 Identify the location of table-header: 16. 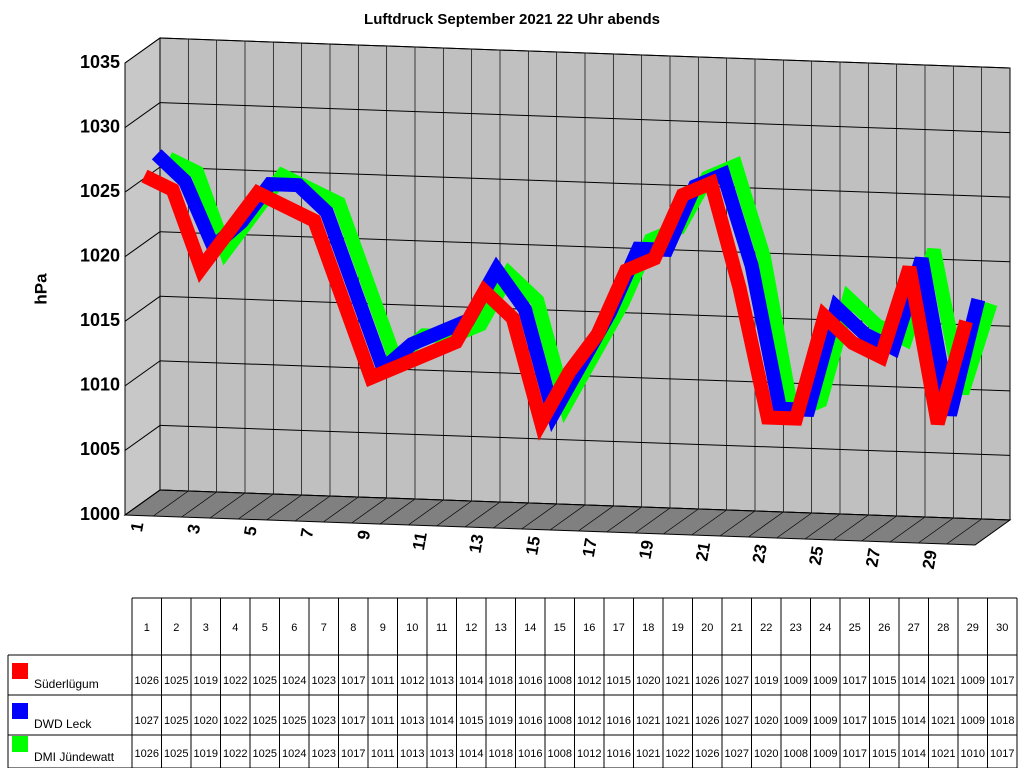
(589, 628).